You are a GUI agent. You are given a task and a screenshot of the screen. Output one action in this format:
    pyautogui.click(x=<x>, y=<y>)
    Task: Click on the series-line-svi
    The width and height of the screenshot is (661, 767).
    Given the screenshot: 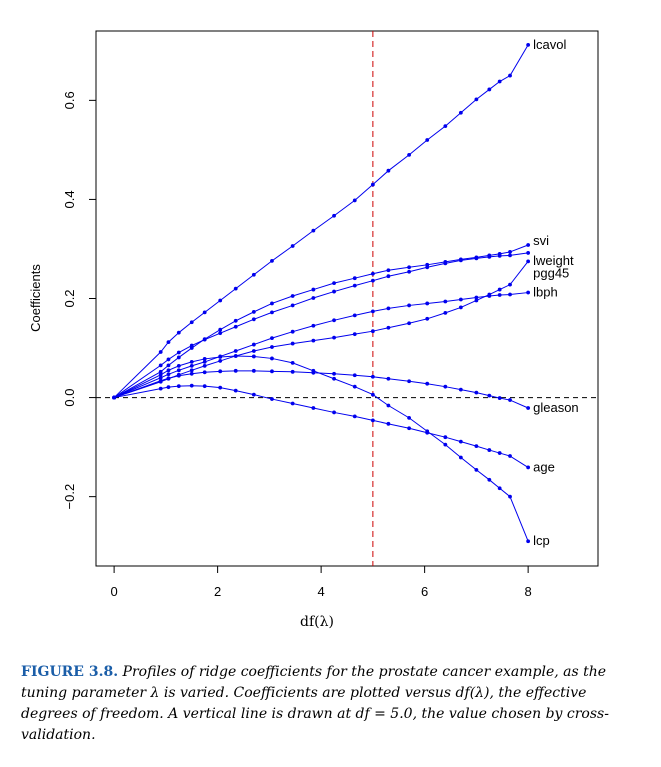 What is the action you would take?
    pyautogui.click(x=321, y=321)
    